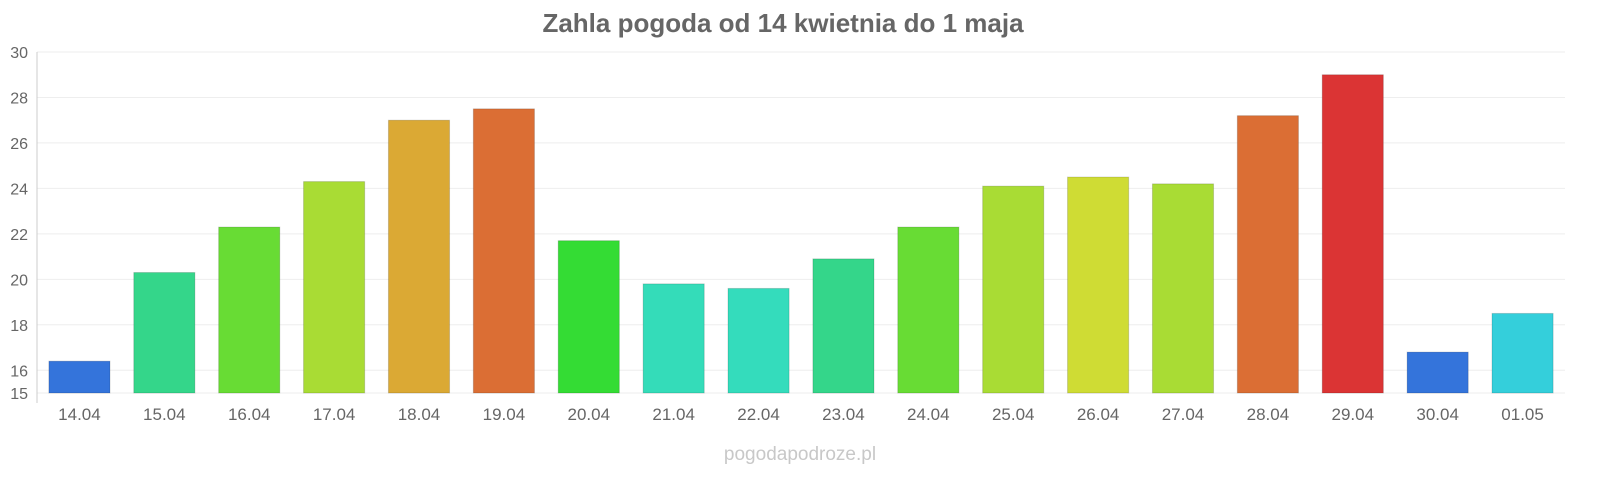  What do you see at coordinates (1522, 414) in the screenshot?
I see `x-tick-label: 01.05` at bounding box center [1522, 414].